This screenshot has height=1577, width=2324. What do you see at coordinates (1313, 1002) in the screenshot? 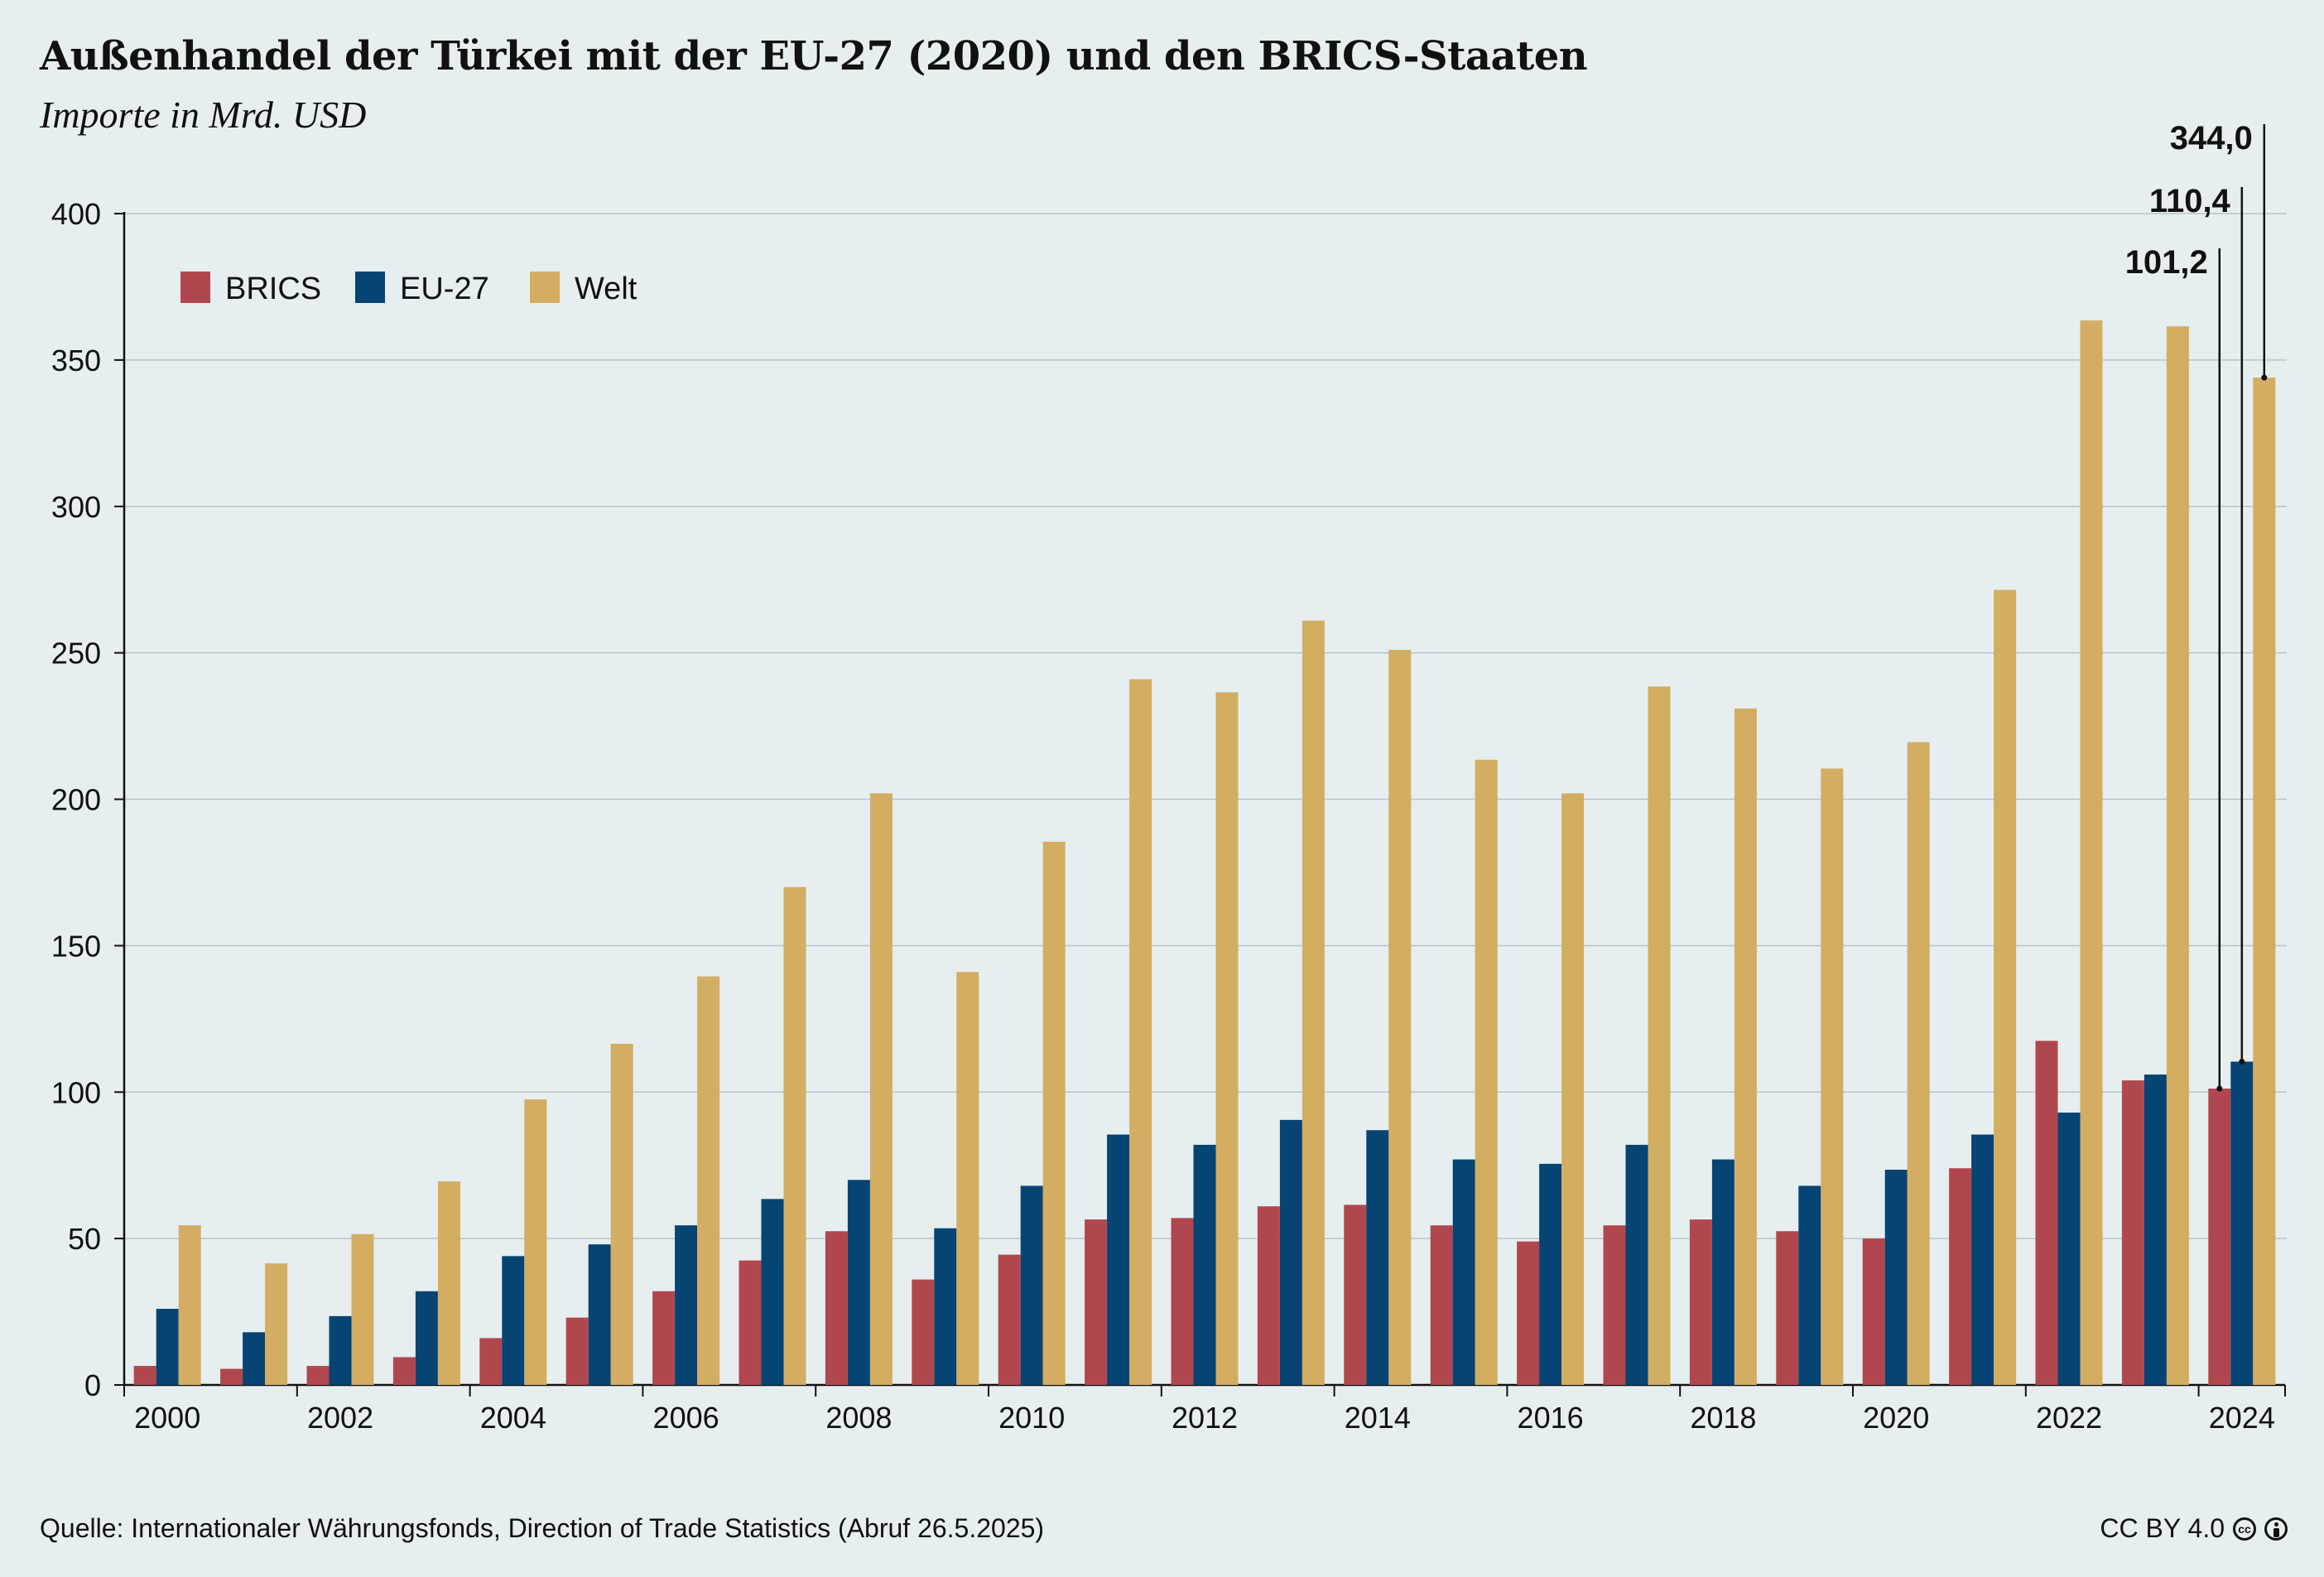
I see `bar-welt-2013` at bounding box center [1313, 1002].